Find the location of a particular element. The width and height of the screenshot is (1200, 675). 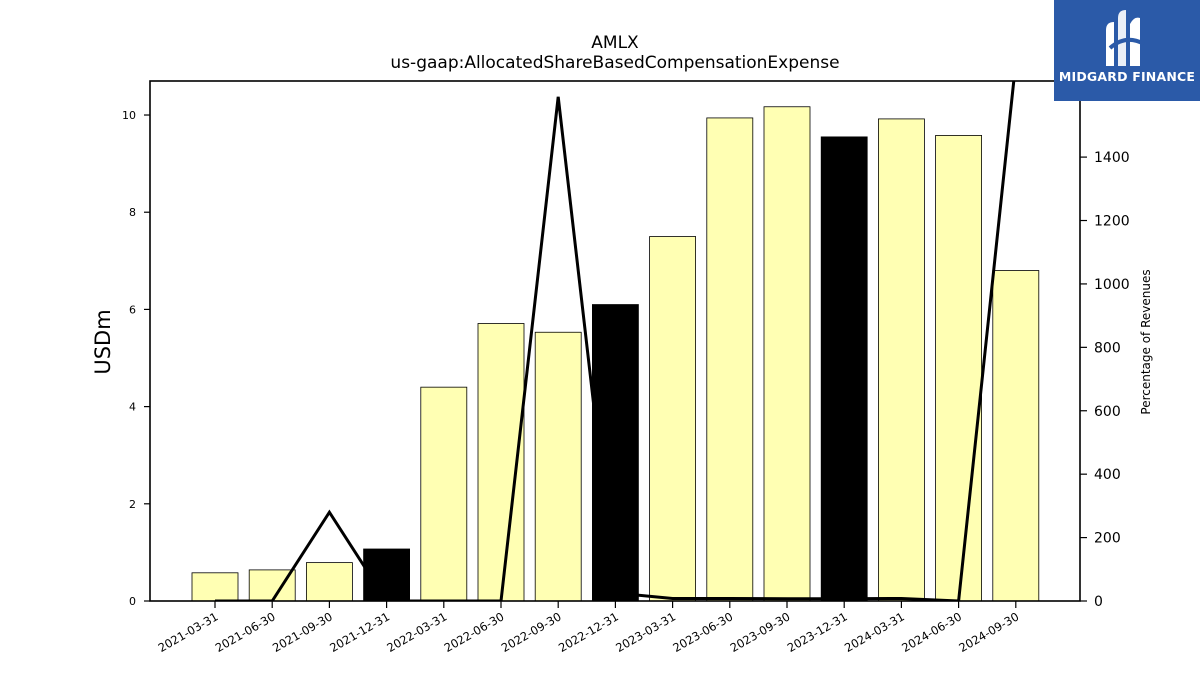

y-tick-label: 0 is located at coordinates (132, 601).